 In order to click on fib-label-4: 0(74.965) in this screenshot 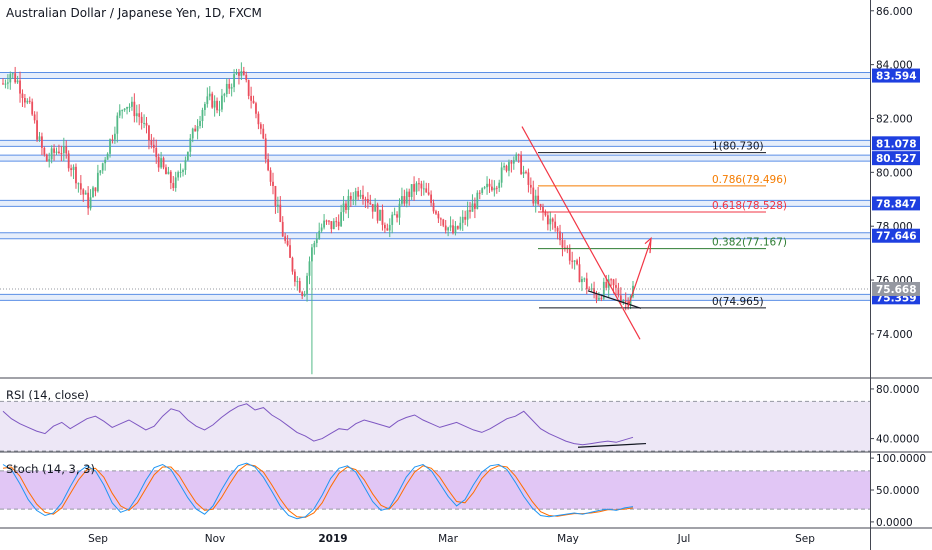, I will do `click(738, 302)`.